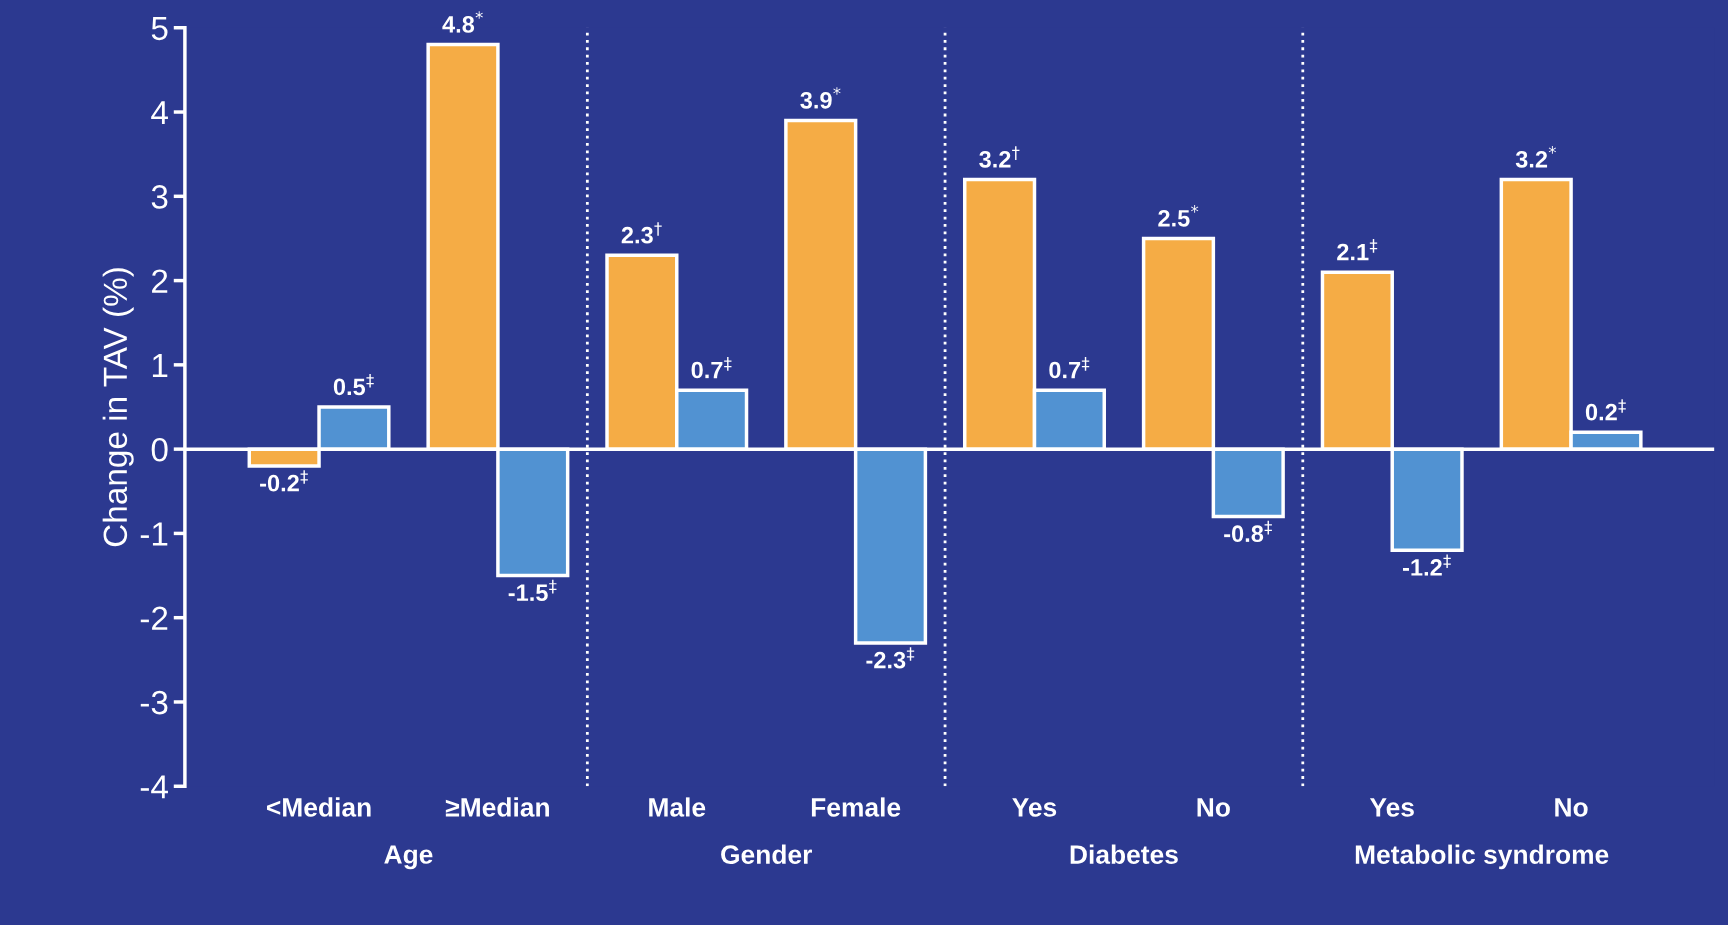 The image size is (1728, 925). Describe the element at coordinates (154, 702) in the screenshot. I see `y-tick-label: -3` at that location.